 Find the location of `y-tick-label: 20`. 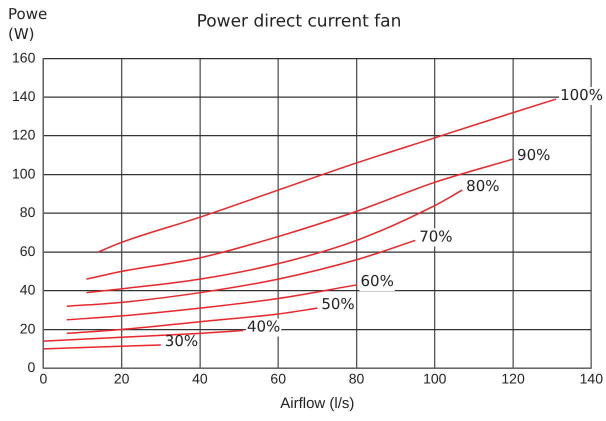

y-tick-label: 20 is located at coordinates (28, 328).